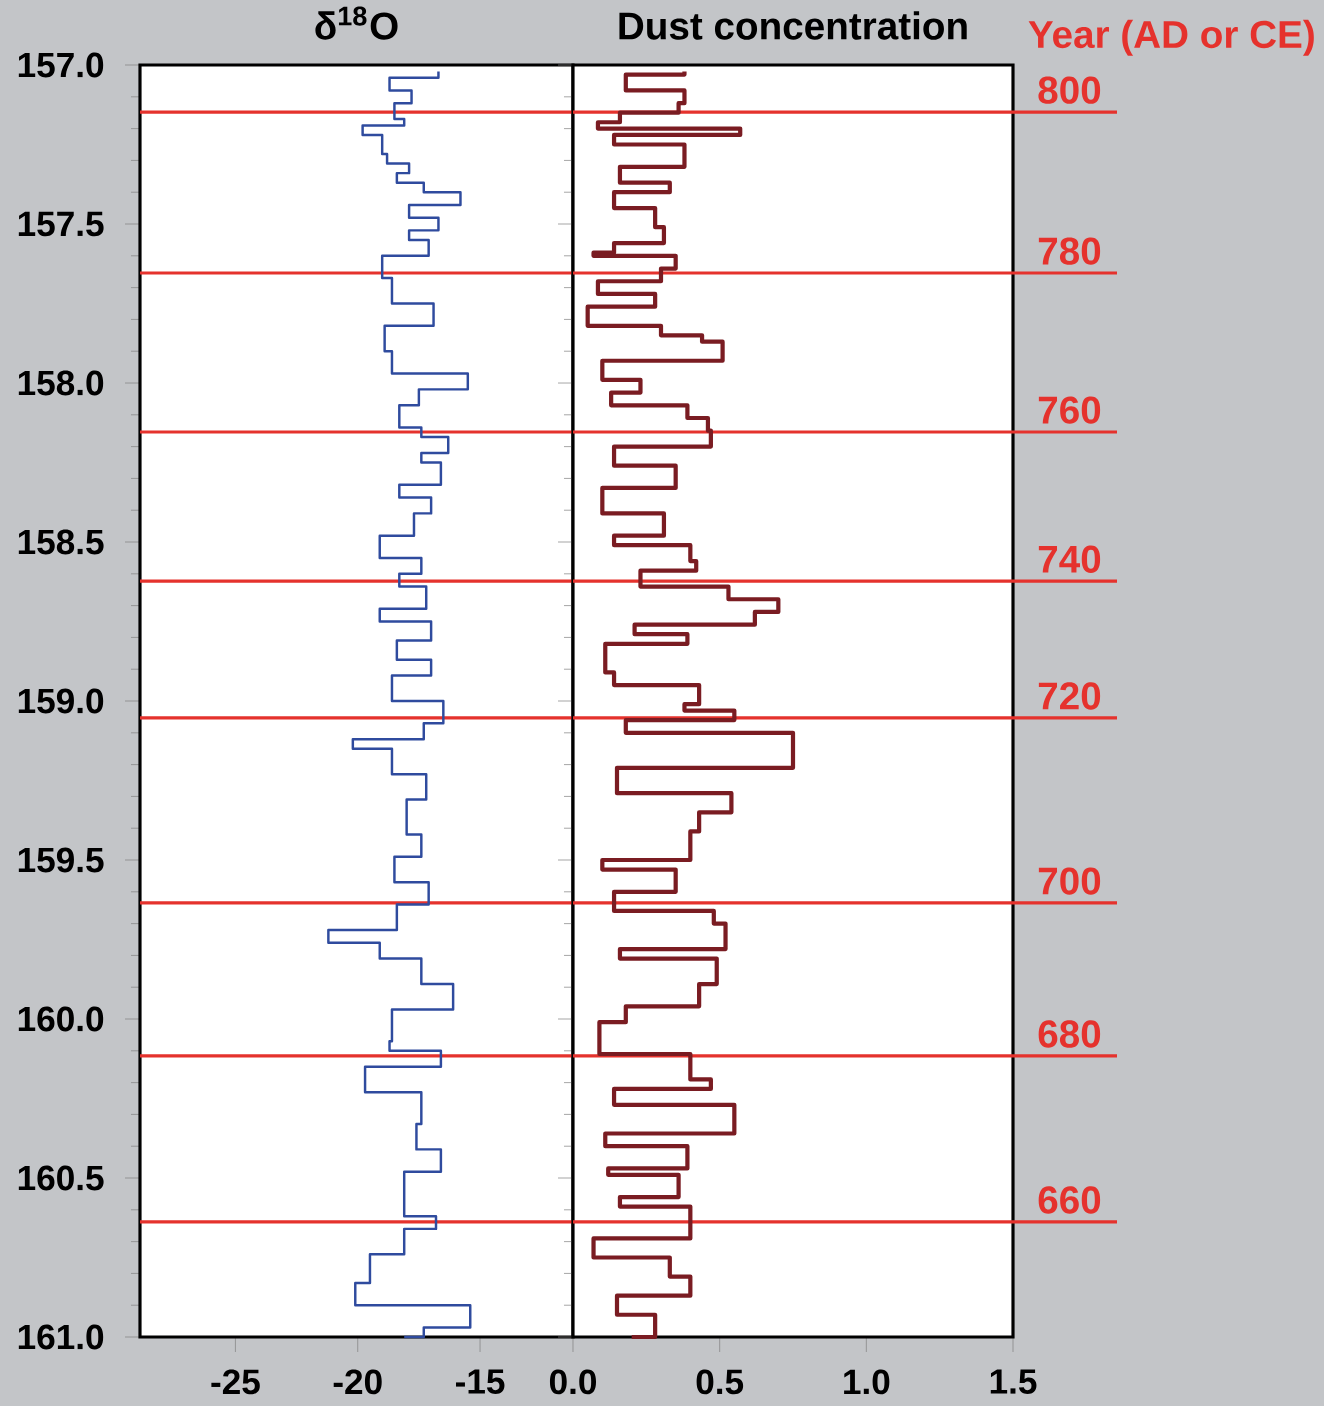  Describe the element at coordinates (1171, 37) in the screenshot. I see `text: Year (AD or CE)` at that location.